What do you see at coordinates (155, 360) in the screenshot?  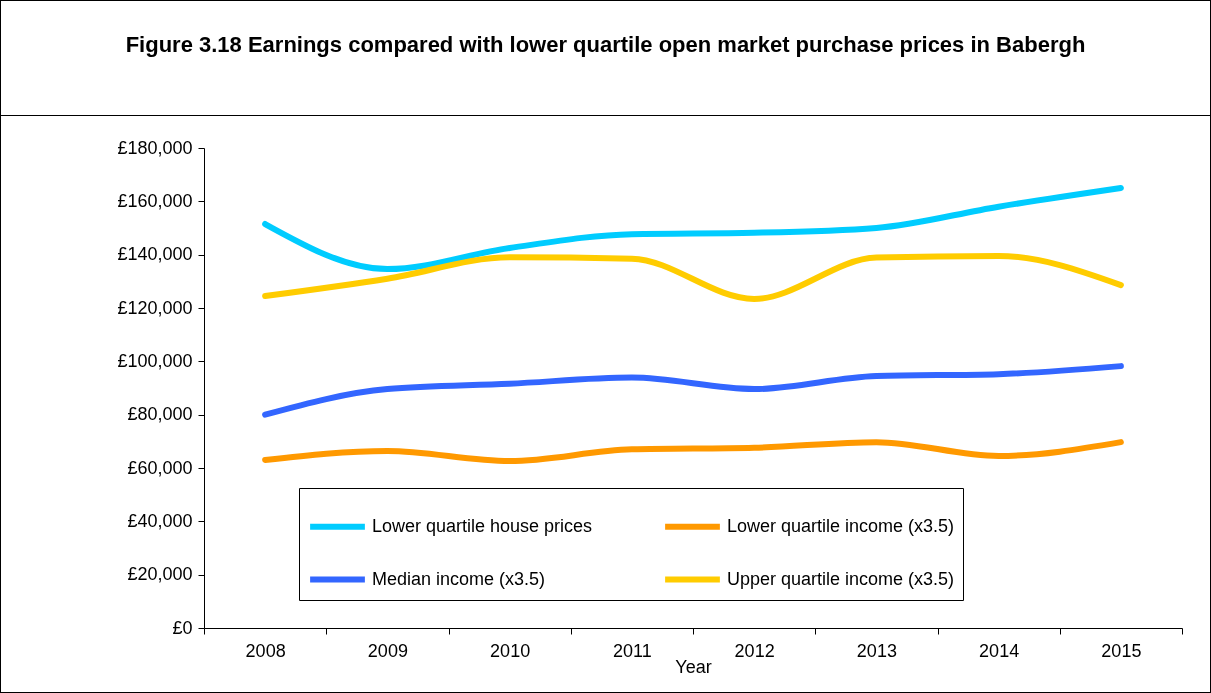 I see `y-tick-label: £100,000` at bounding box center [155, 360].